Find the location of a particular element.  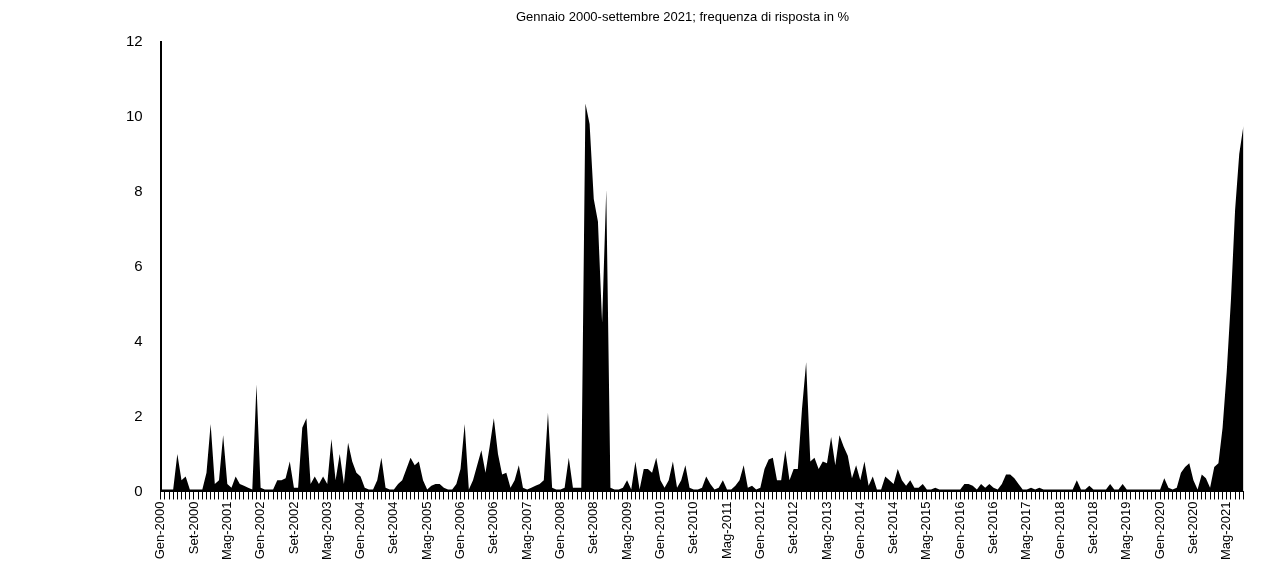

x-tick-label: Set-2002 is located at coordinates (293, 528).